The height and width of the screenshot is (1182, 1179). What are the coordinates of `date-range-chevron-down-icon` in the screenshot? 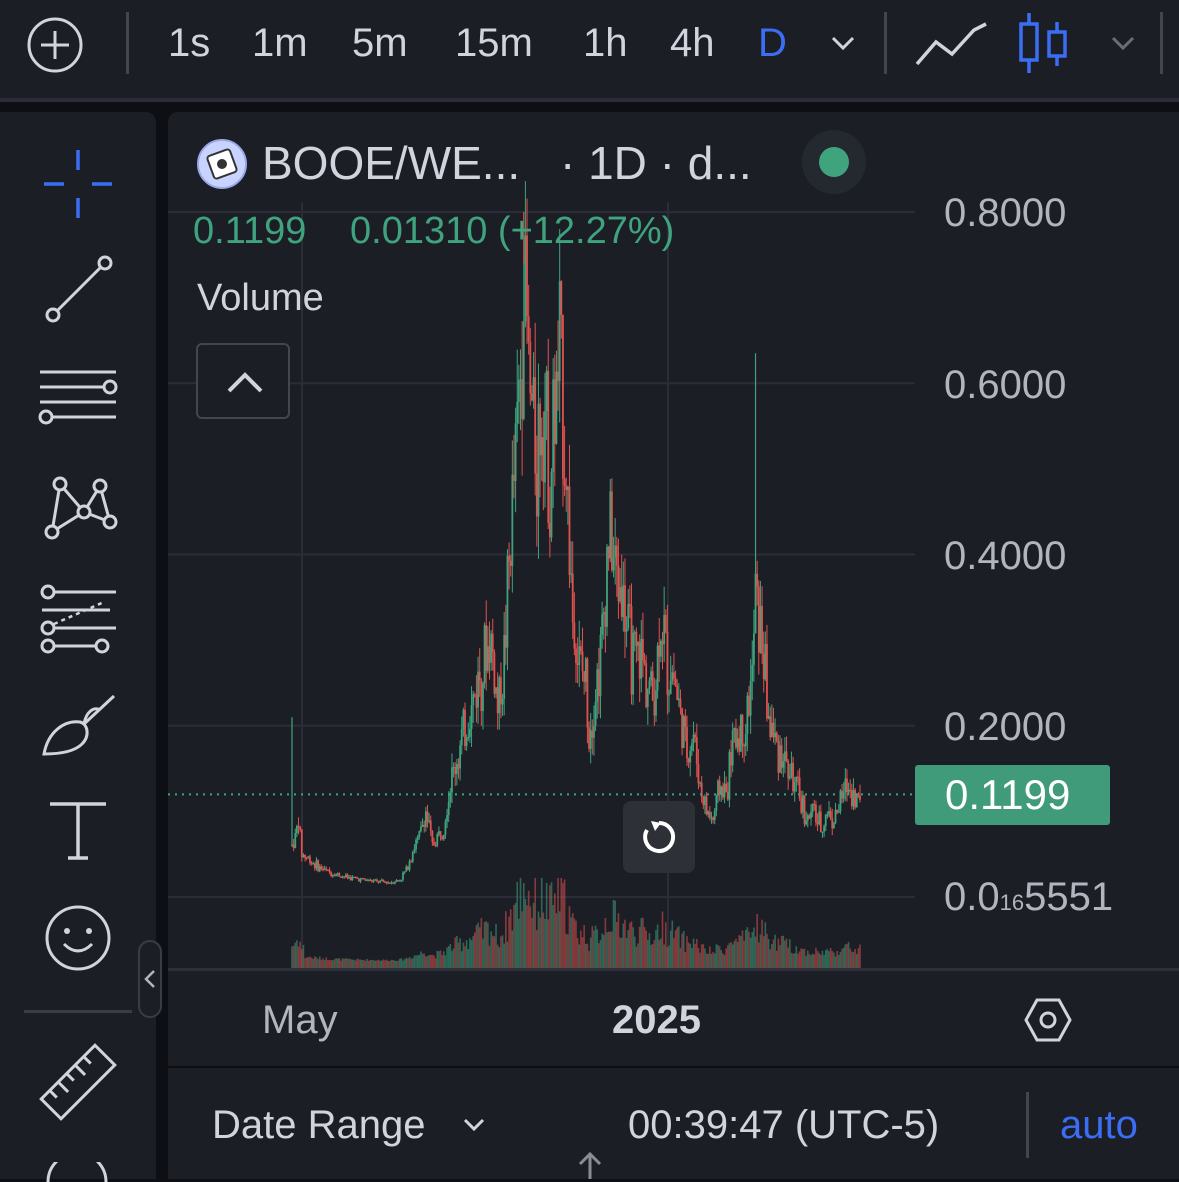 It's located at (474, 1125).